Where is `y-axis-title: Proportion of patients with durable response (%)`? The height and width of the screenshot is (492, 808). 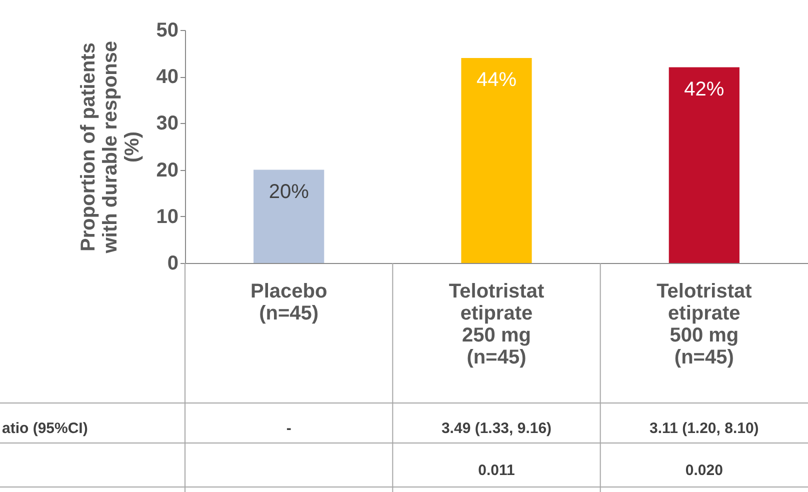 y-axis-title: Proportion of patients with durable response (%) is located at coordinates (110, 147).